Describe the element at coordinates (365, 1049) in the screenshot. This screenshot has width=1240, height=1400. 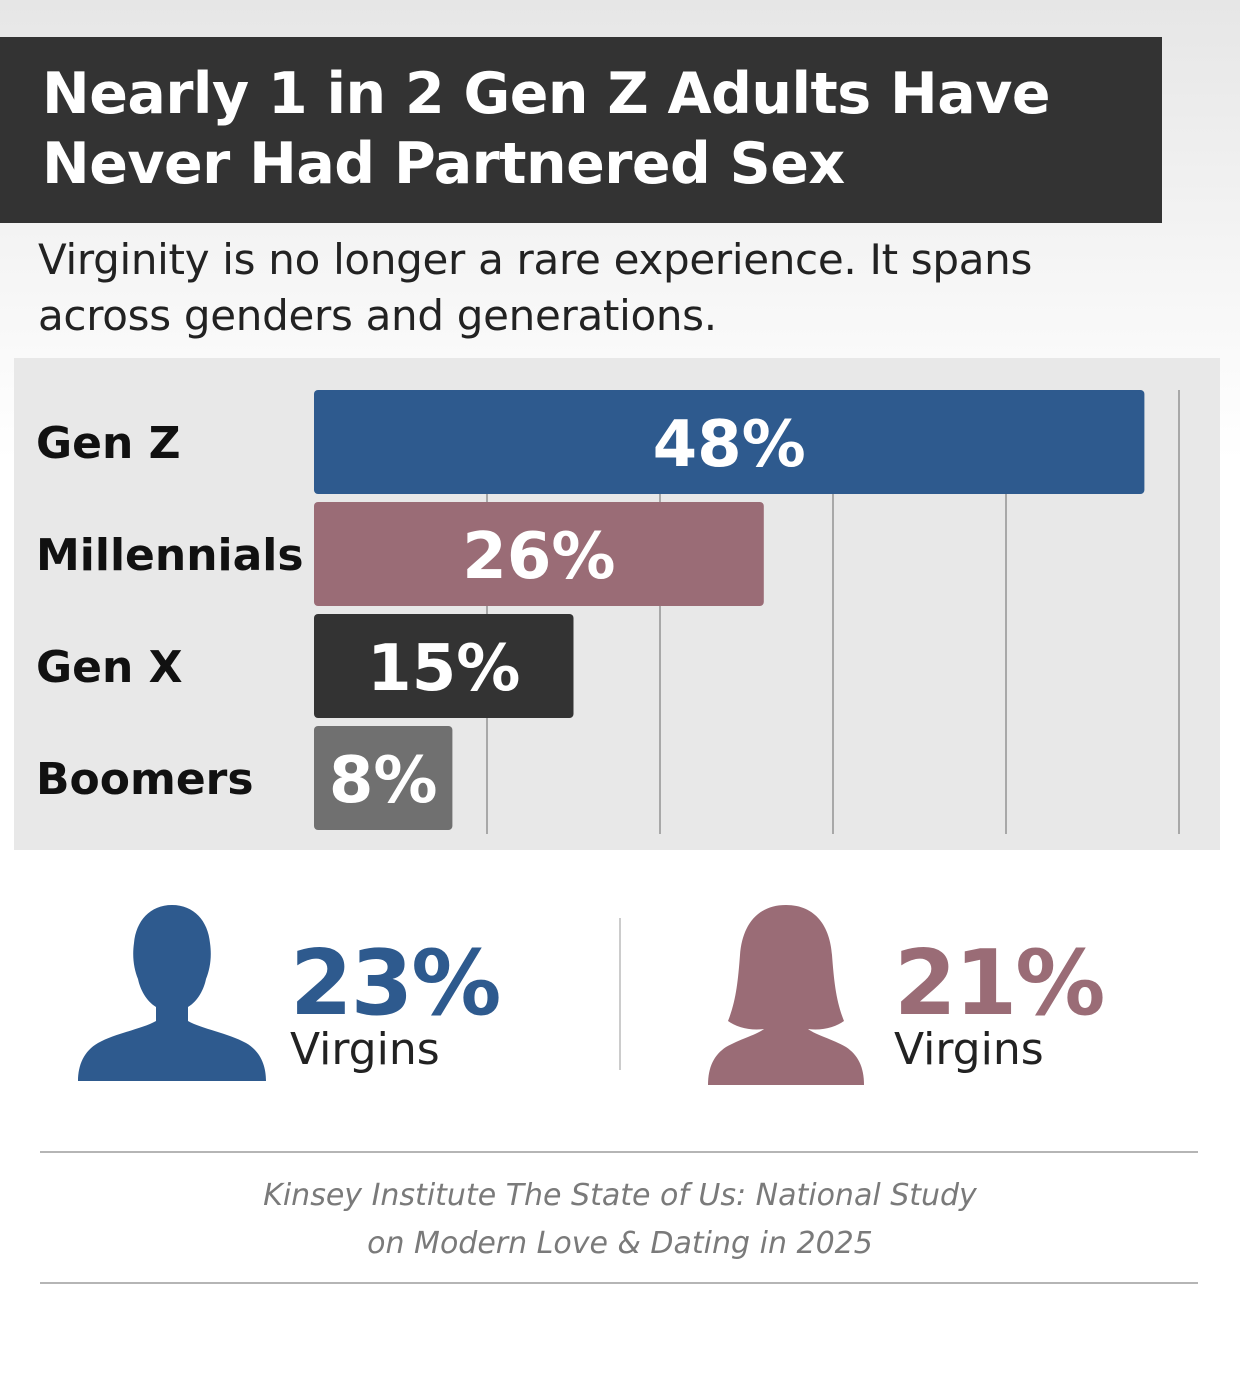
I see `men-stat-caption: Virgins` at that location.